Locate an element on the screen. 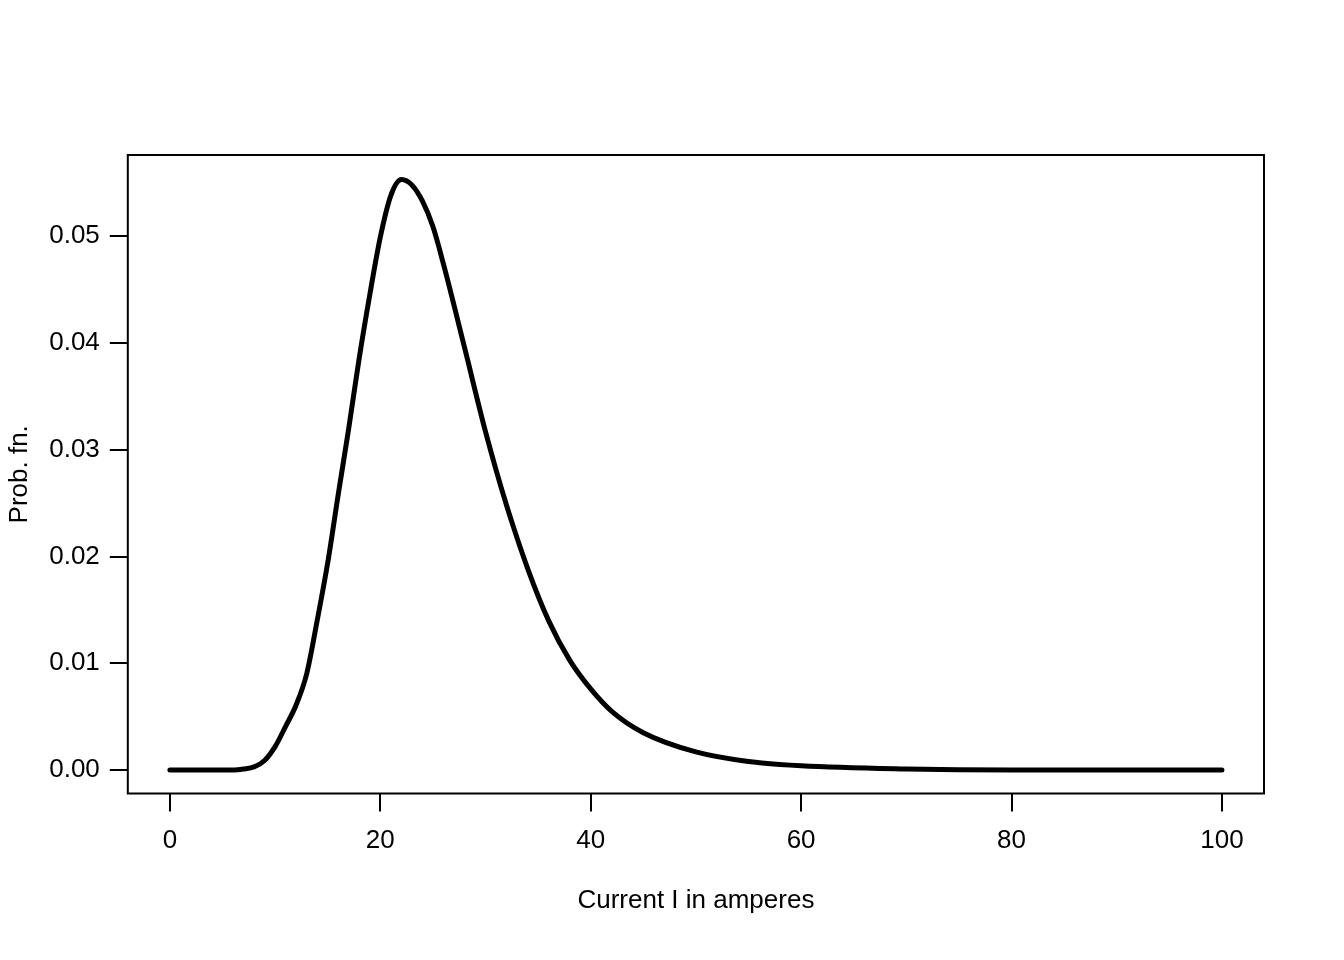 The image size is (1344, 960). x-tick-label: 80 is located at coordinates (1011, 839).